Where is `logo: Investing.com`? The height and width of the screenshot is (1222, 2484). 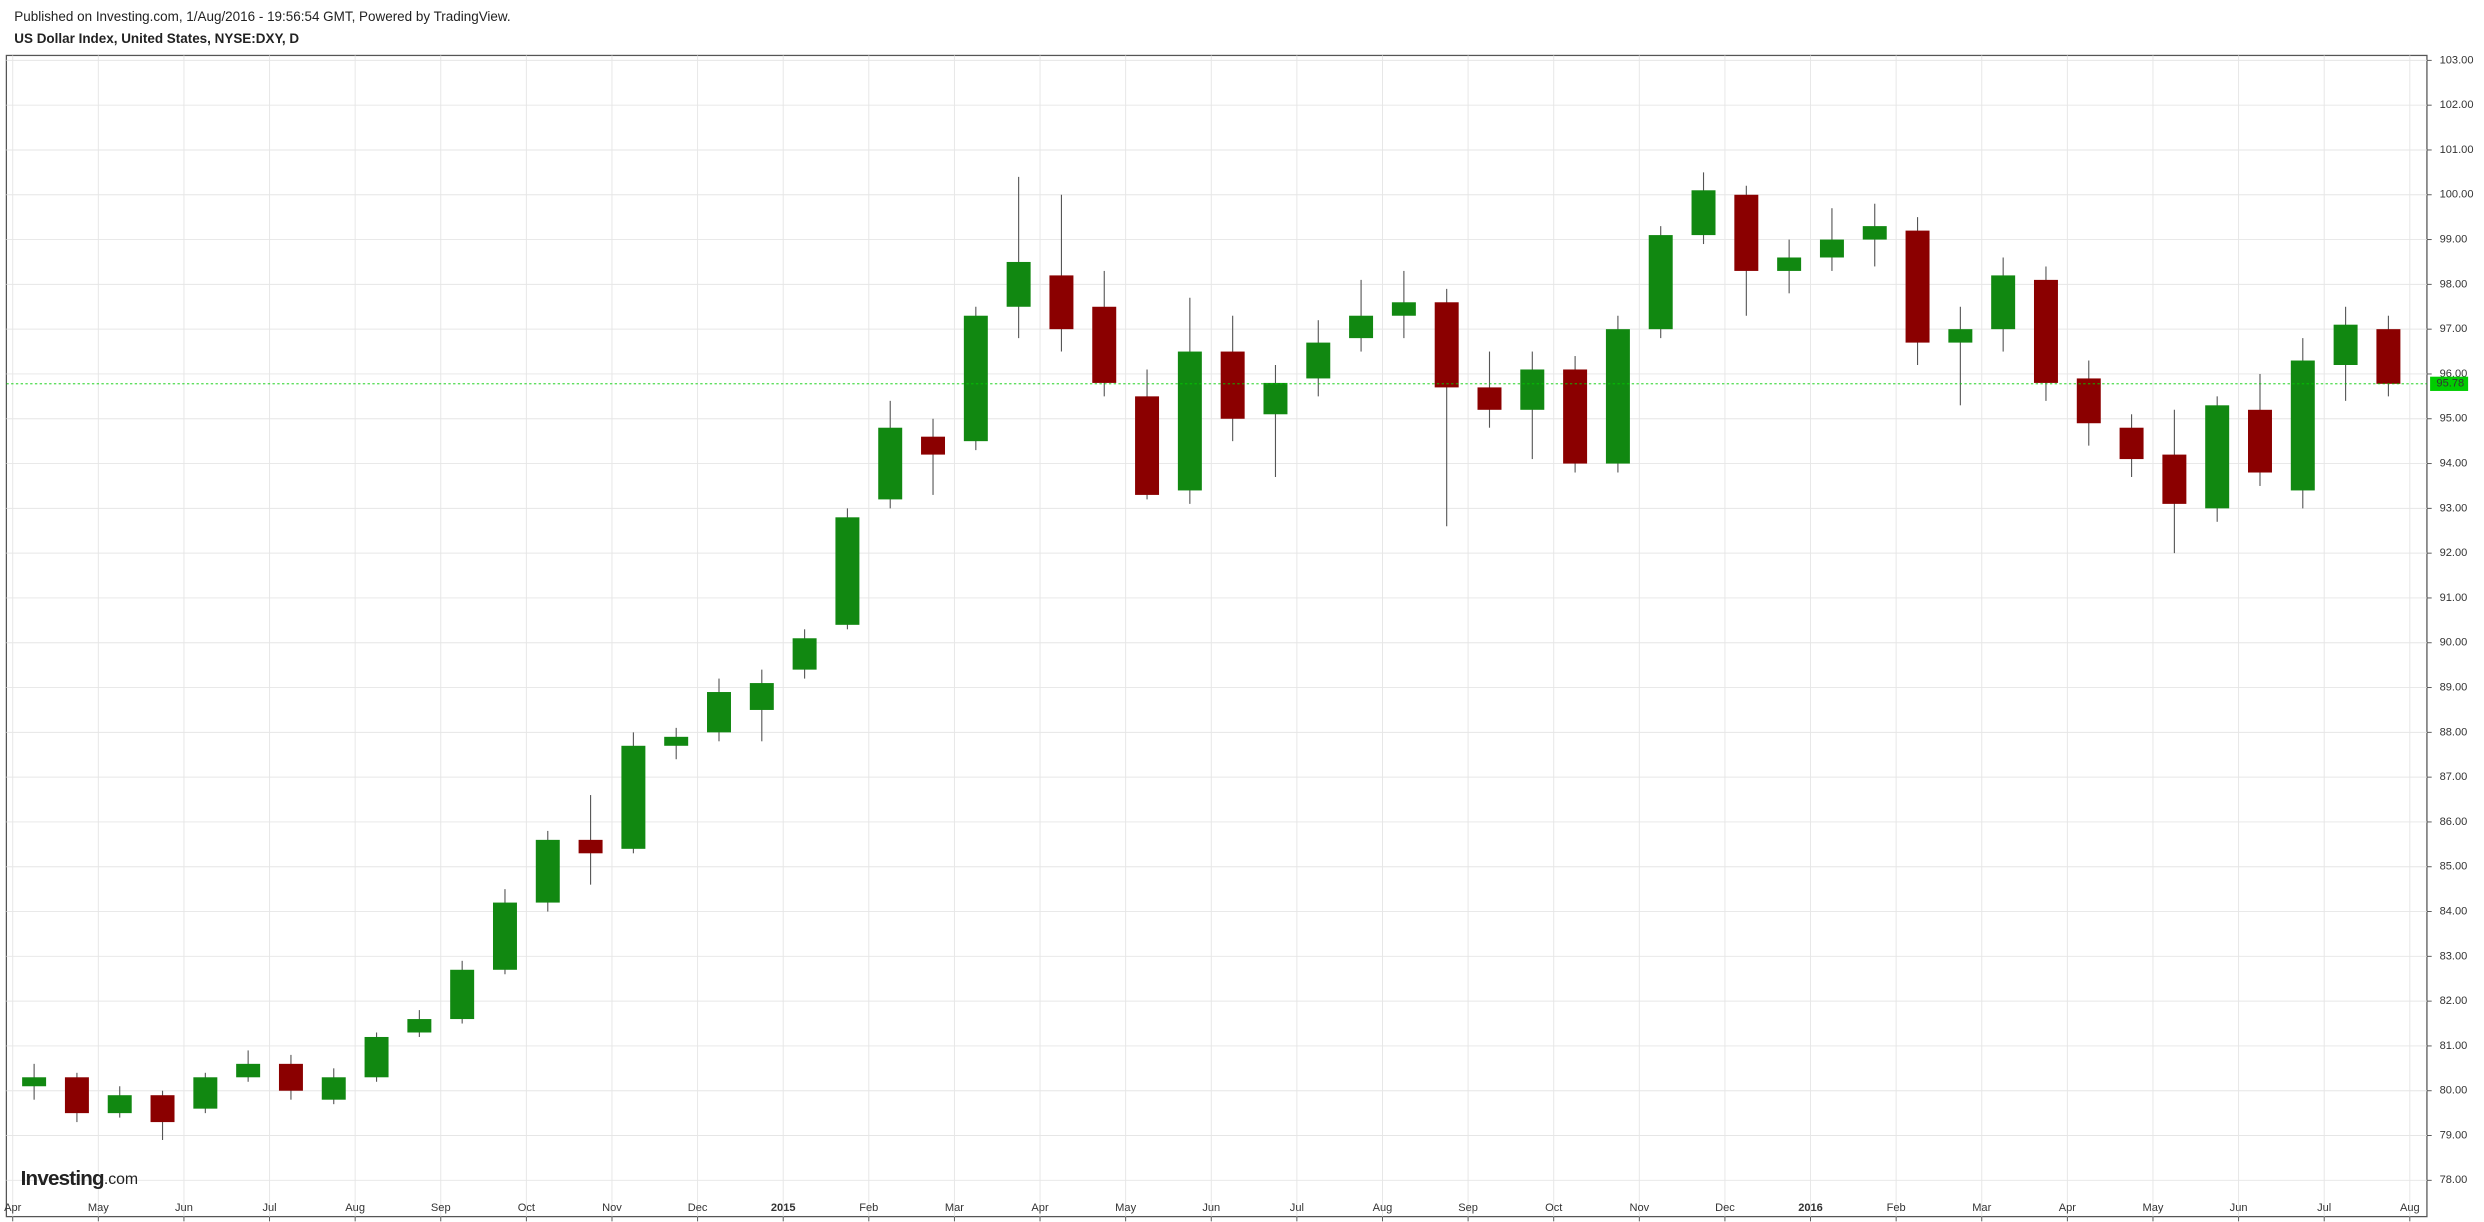
logo: Investing.com is located at coordinates (80, 1179).